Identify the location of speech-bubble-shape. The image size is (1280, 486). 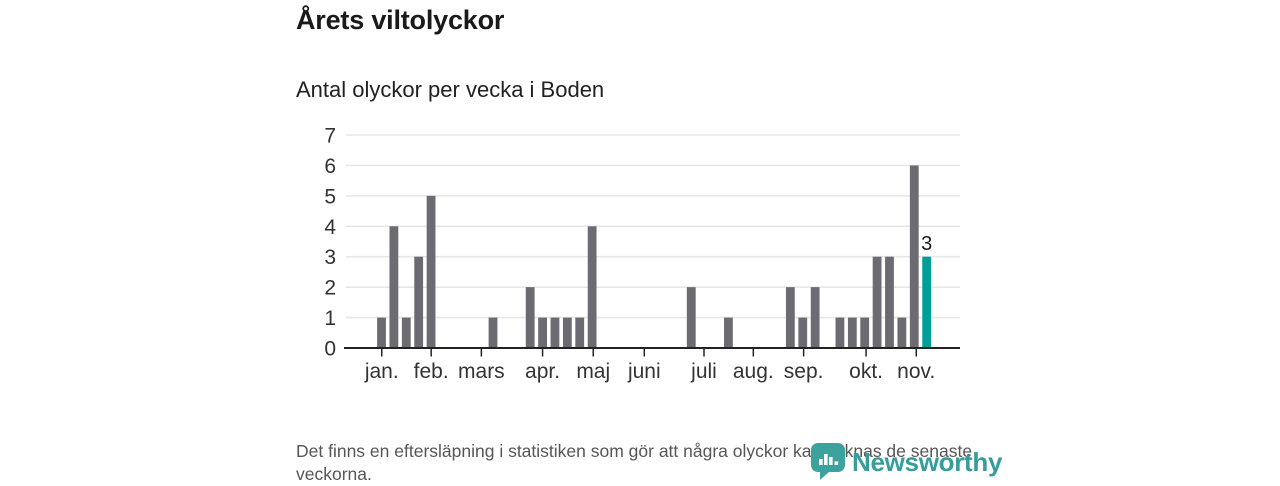
(828, 461).